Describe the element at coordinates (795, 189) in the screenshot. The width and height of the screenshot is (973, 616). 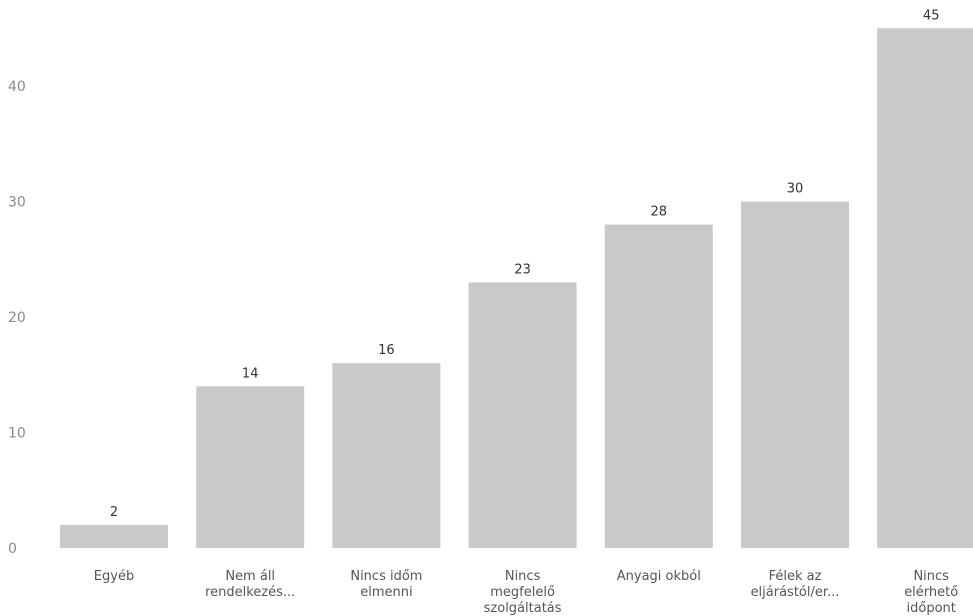
I see `data-label: 30` at that location.